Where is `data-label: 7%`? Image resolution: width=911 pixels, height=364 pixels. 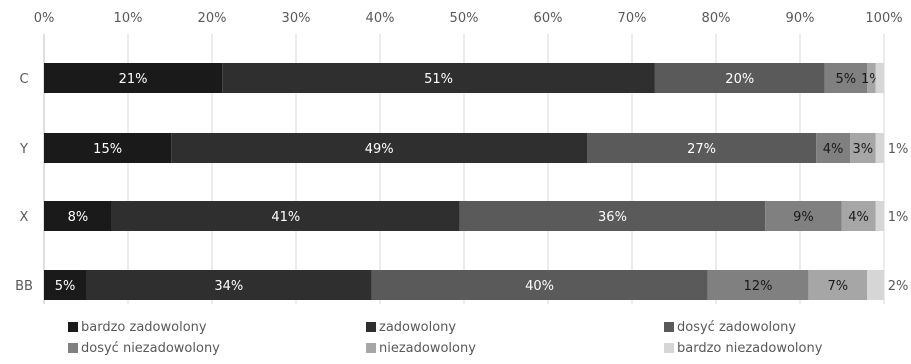 data-label: 7% is located at coordinates (837, 286).